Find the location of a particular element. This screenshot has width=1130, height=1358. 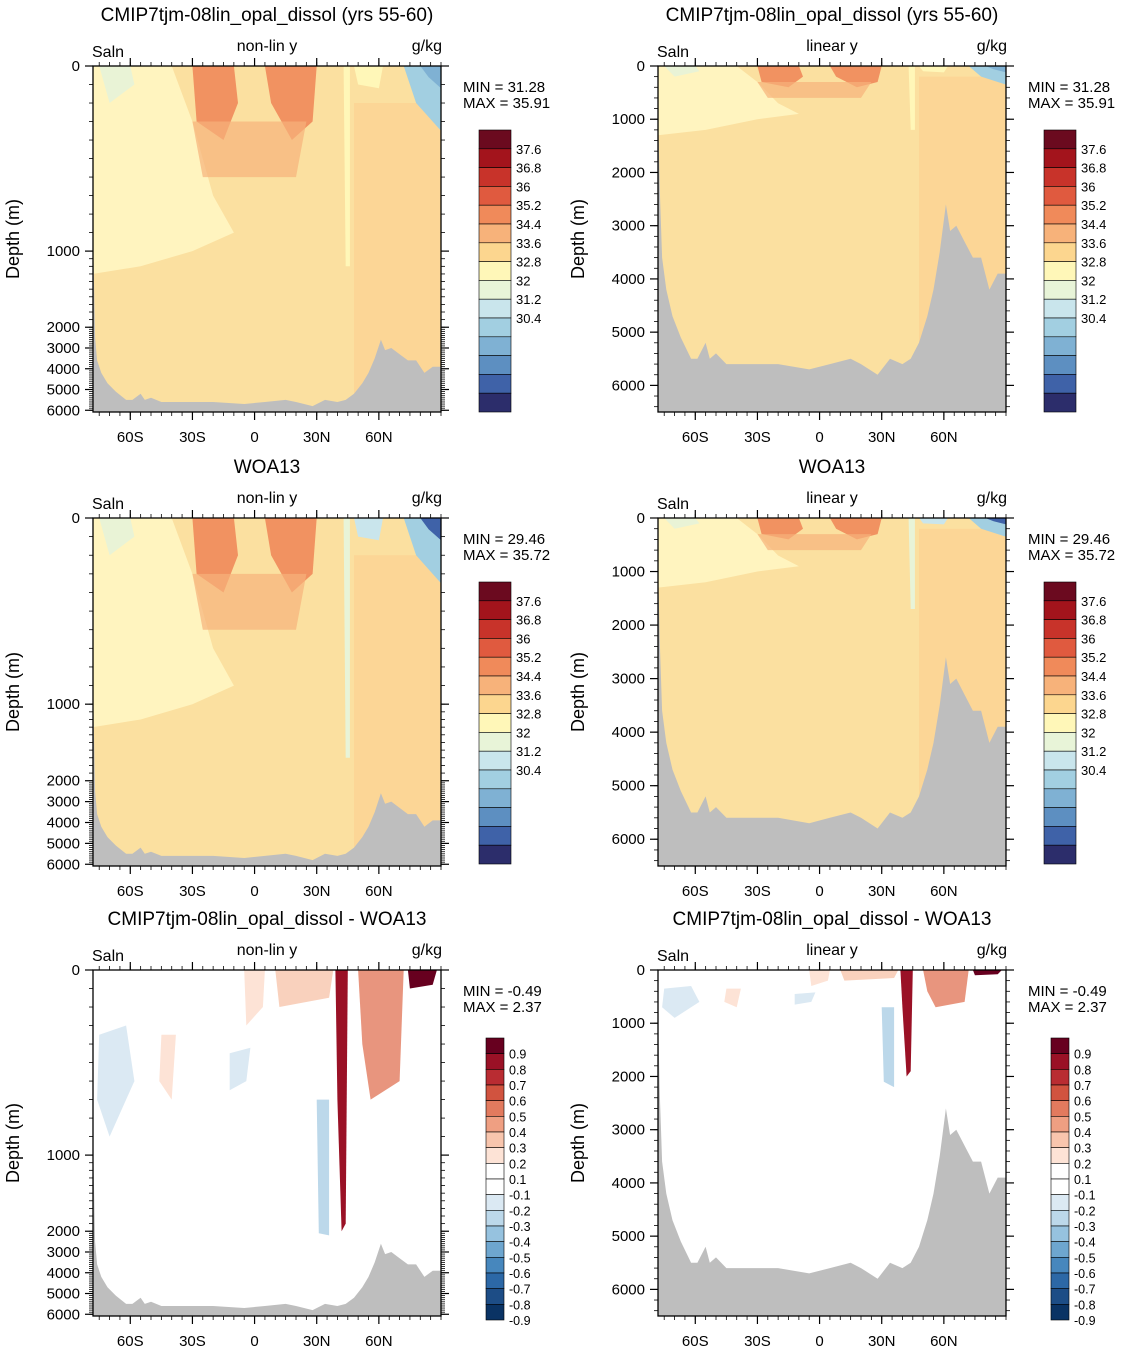

colorbar-label: 0.1 is located at coordinates (517, 1180).